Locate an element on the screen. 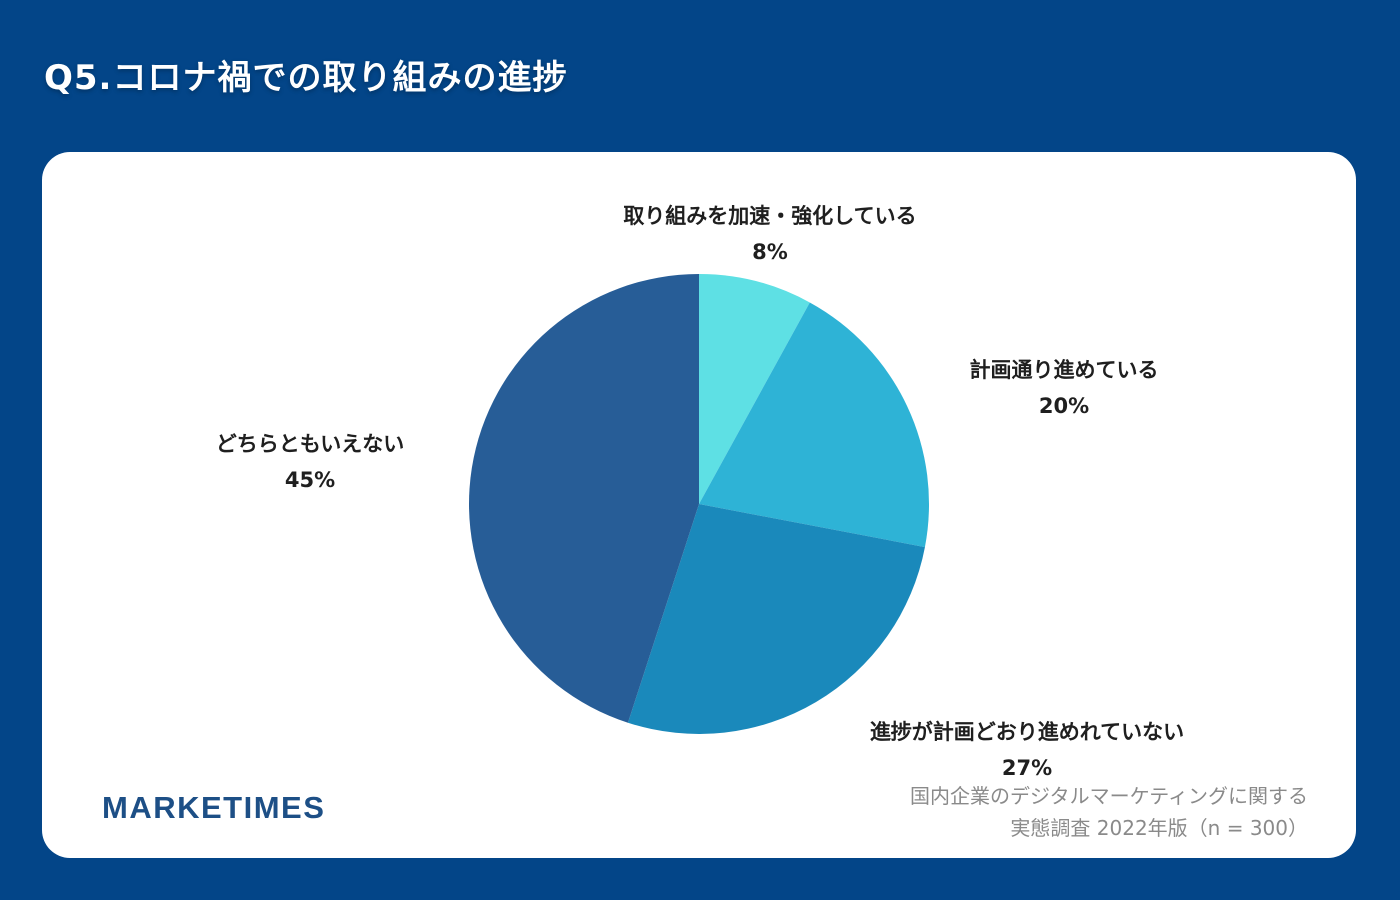 The width and height of the screenshot is (1400, 900). slice-label-on-plan: 計画通り進めている 20% is located at coordinates (1064, 388).